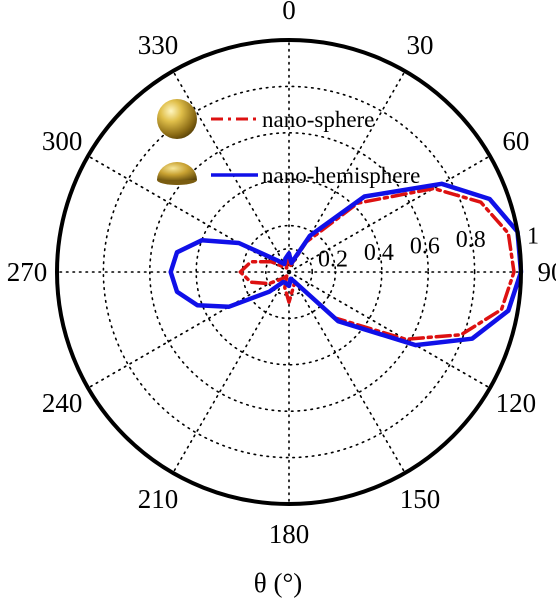  Describe the element at coordinates (333, 260) in the screenshot. I see `radial-tick-label-0-2: 0.2` at that location.